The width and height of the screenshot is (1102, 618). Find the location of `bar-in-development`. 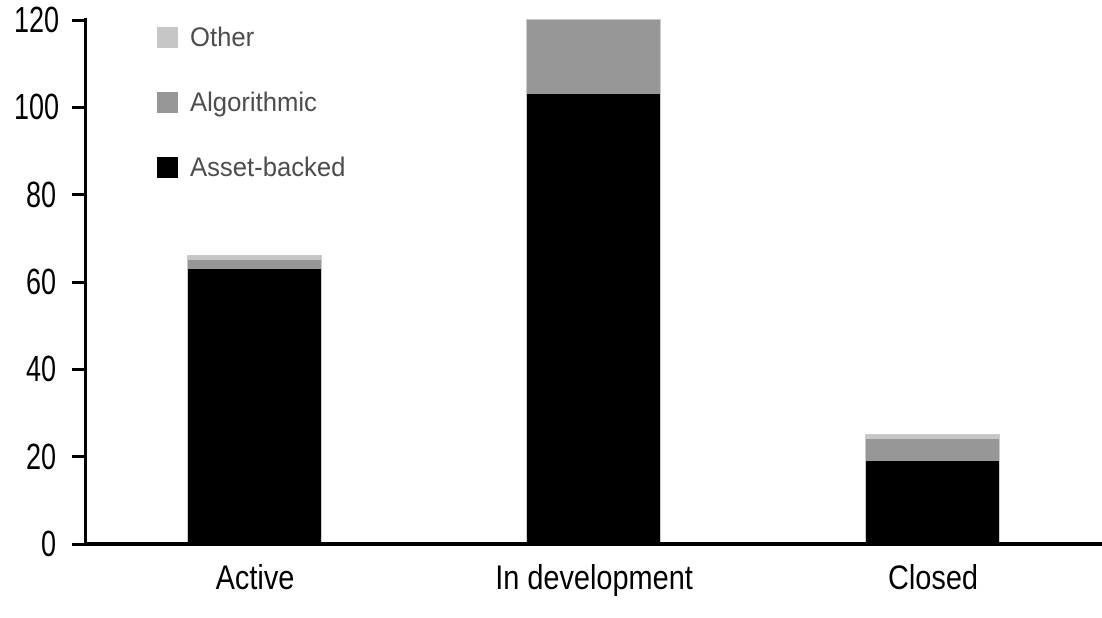

bar-in-development is located at coordinates (593, 282).